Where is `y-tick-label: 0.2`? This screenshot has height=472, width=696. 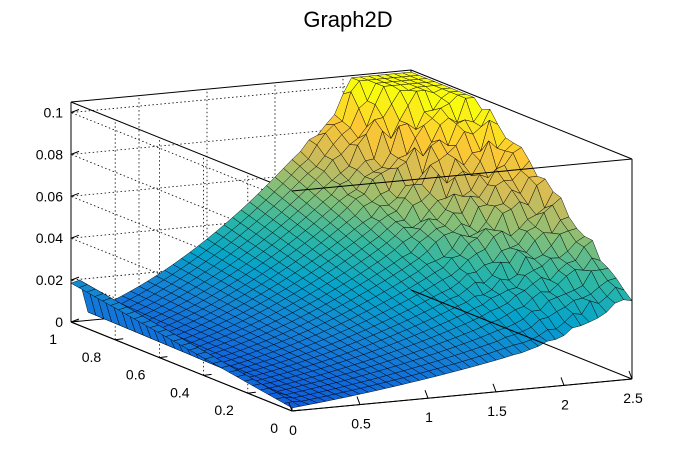 y-tick-label: 0.2 is located at coordinates (224, 410).